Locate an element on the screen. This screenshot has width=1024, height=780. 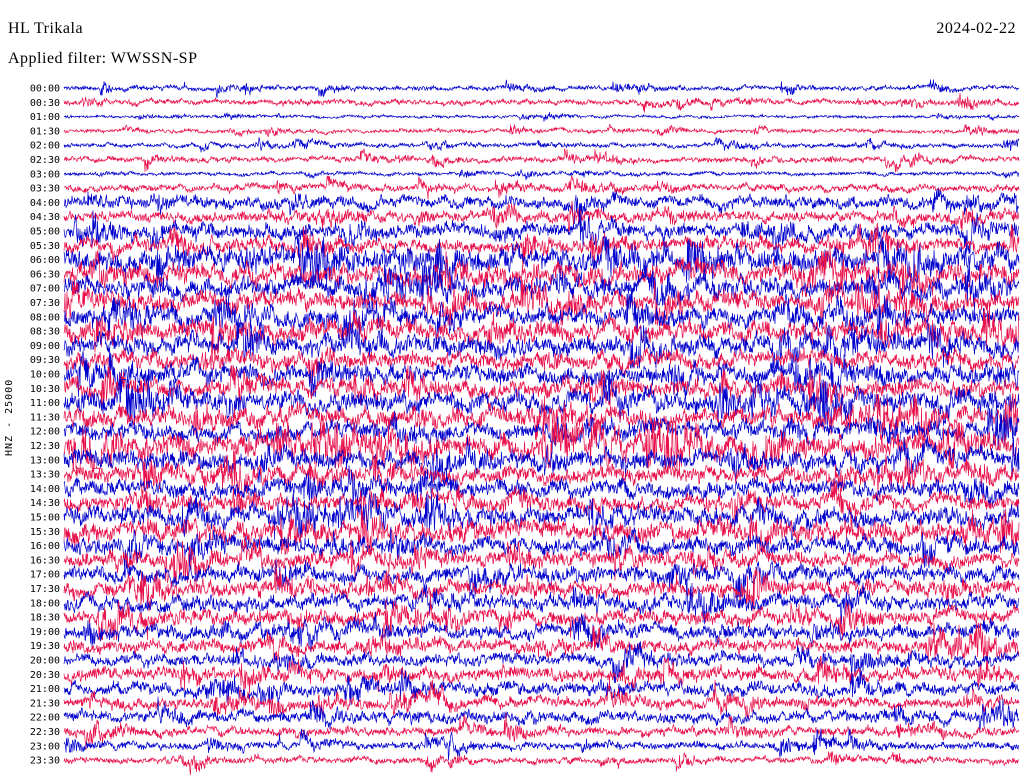
time-label: 05:00 is located at coordinates (45, 232).